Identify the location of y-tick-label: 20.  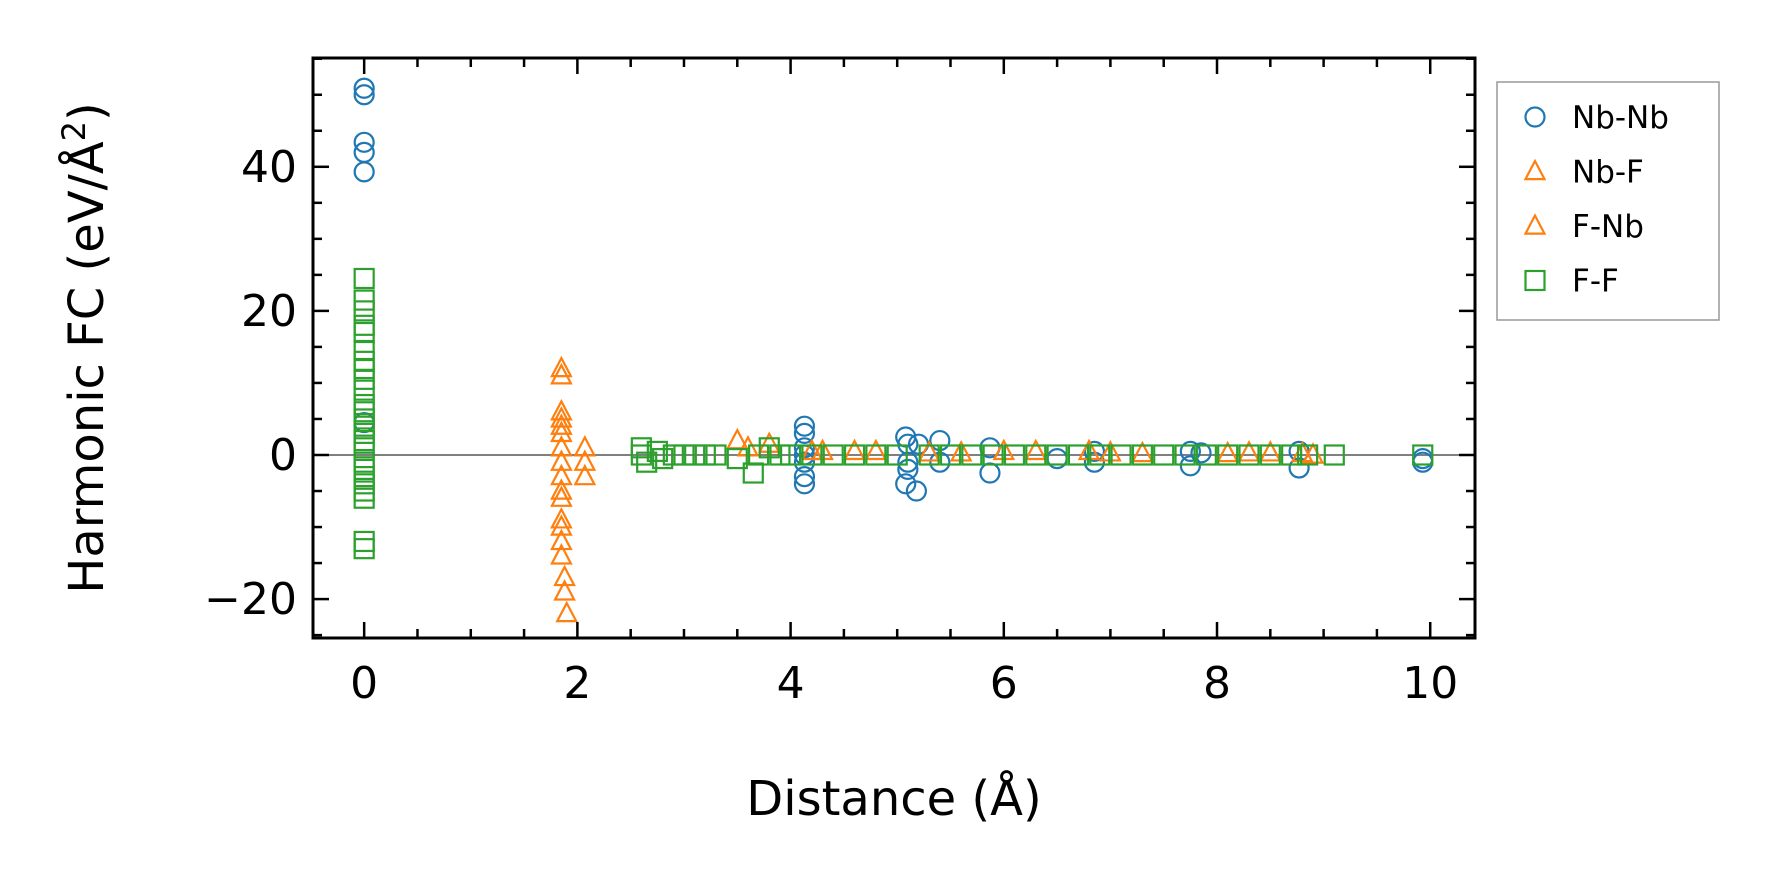
(269, 311).